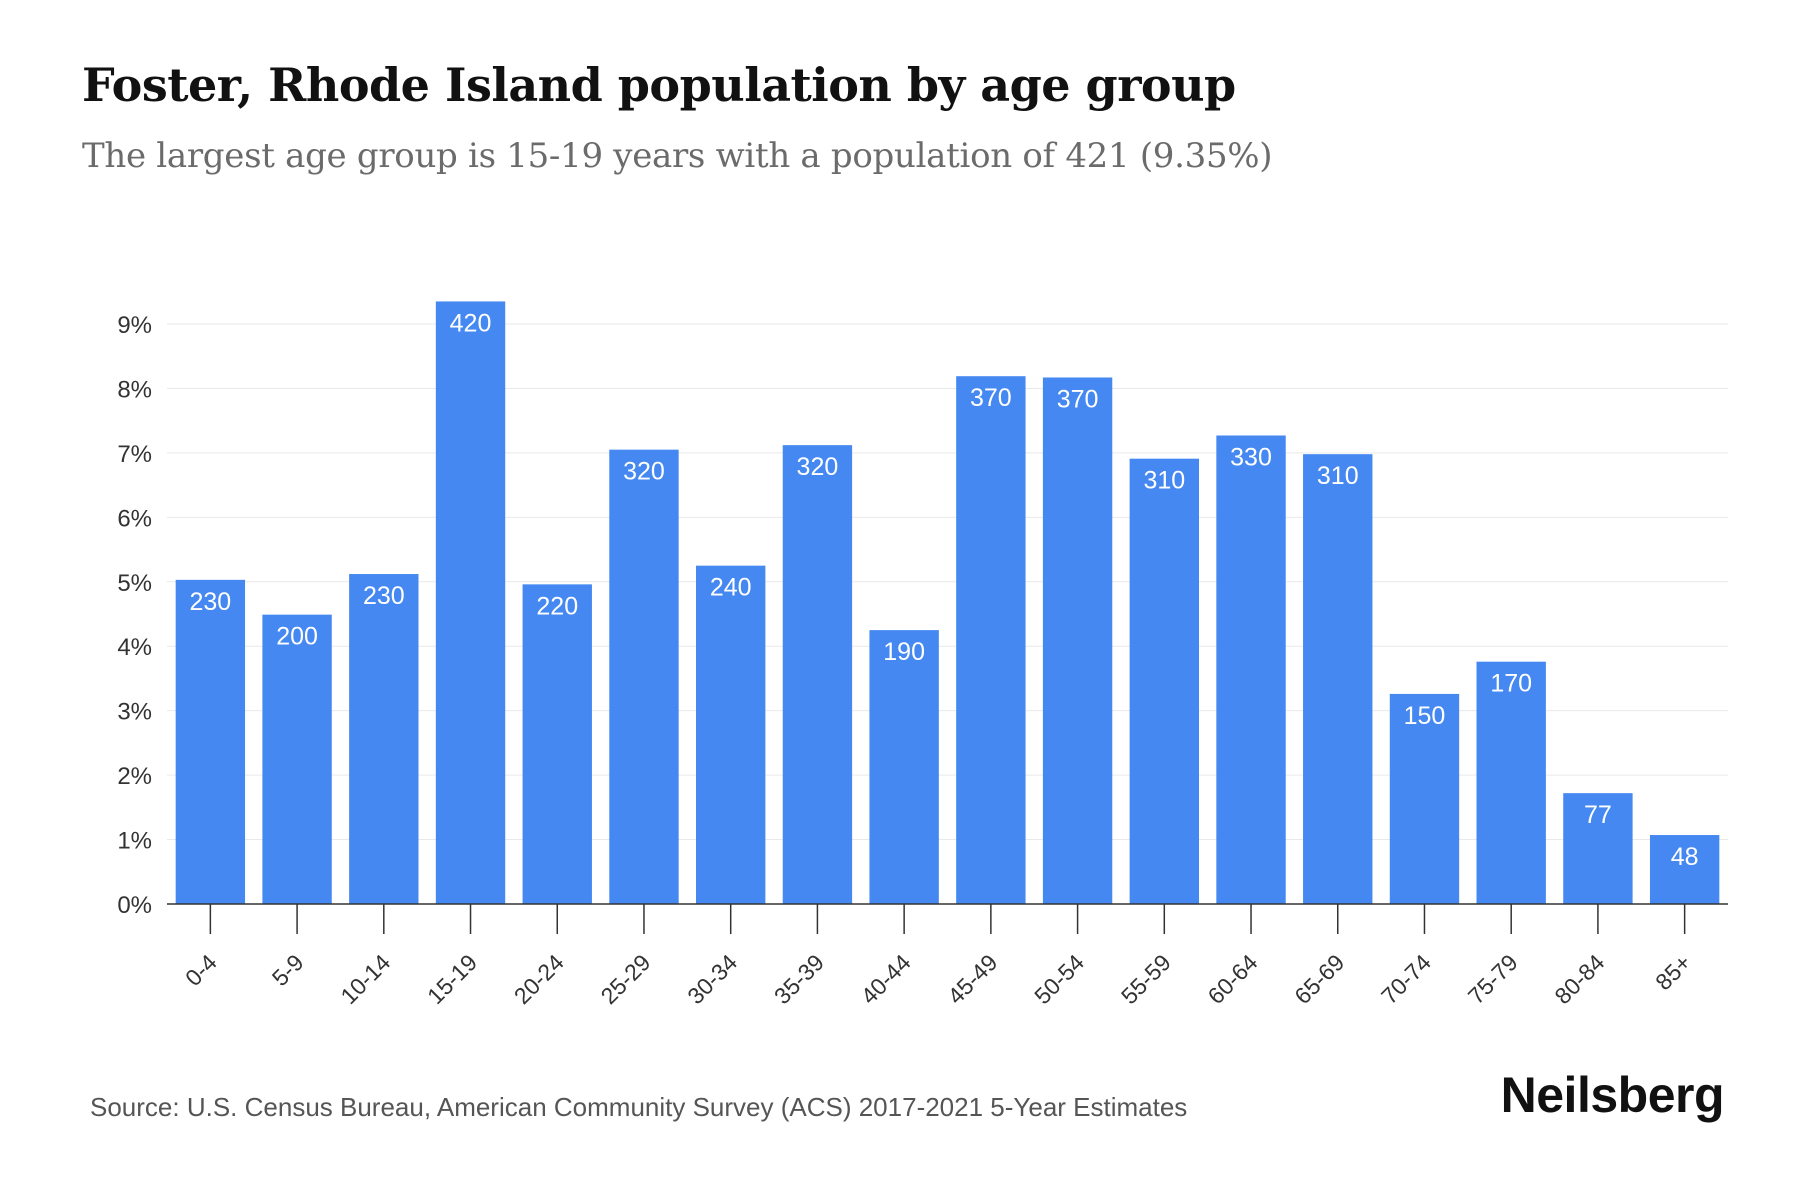  I want to click on x-tick-label: 10-14, so click(365, 979).